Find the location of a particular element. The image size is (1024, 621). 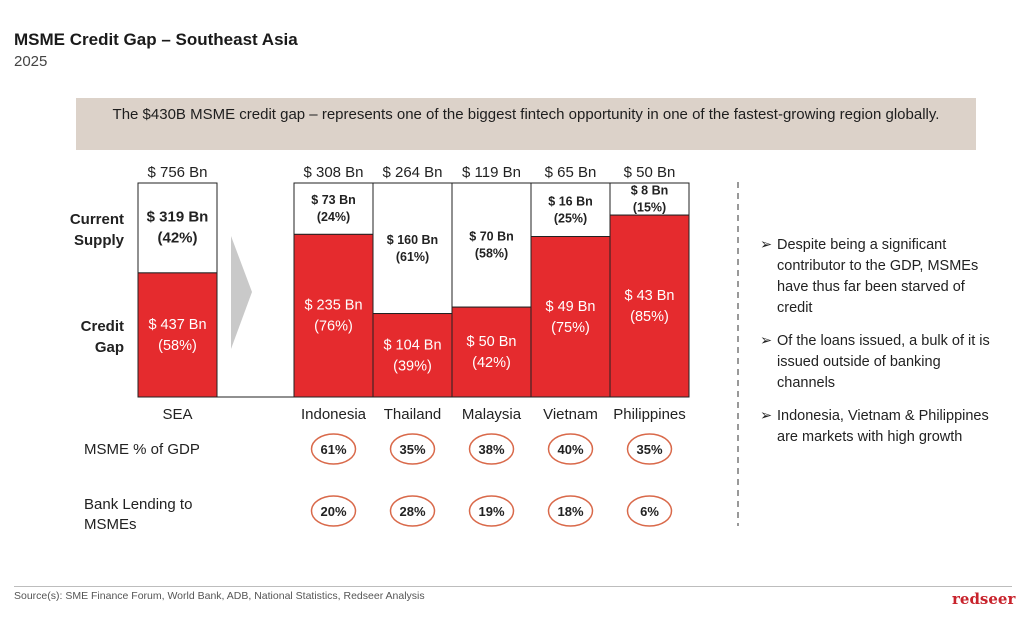

supply-value-label: $ 16 Bn is located at coordinates (570, 201).